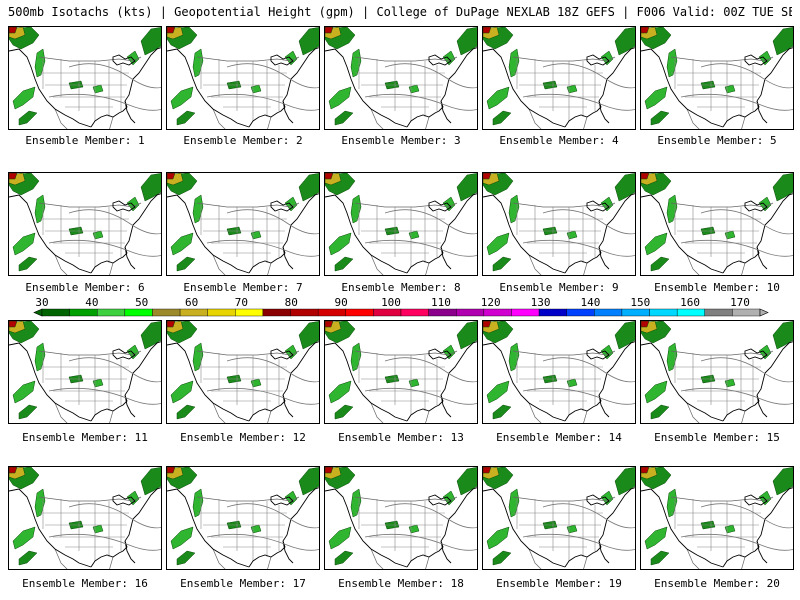  I want to click on colorbar-tick-label: 50, so click(141, 302).